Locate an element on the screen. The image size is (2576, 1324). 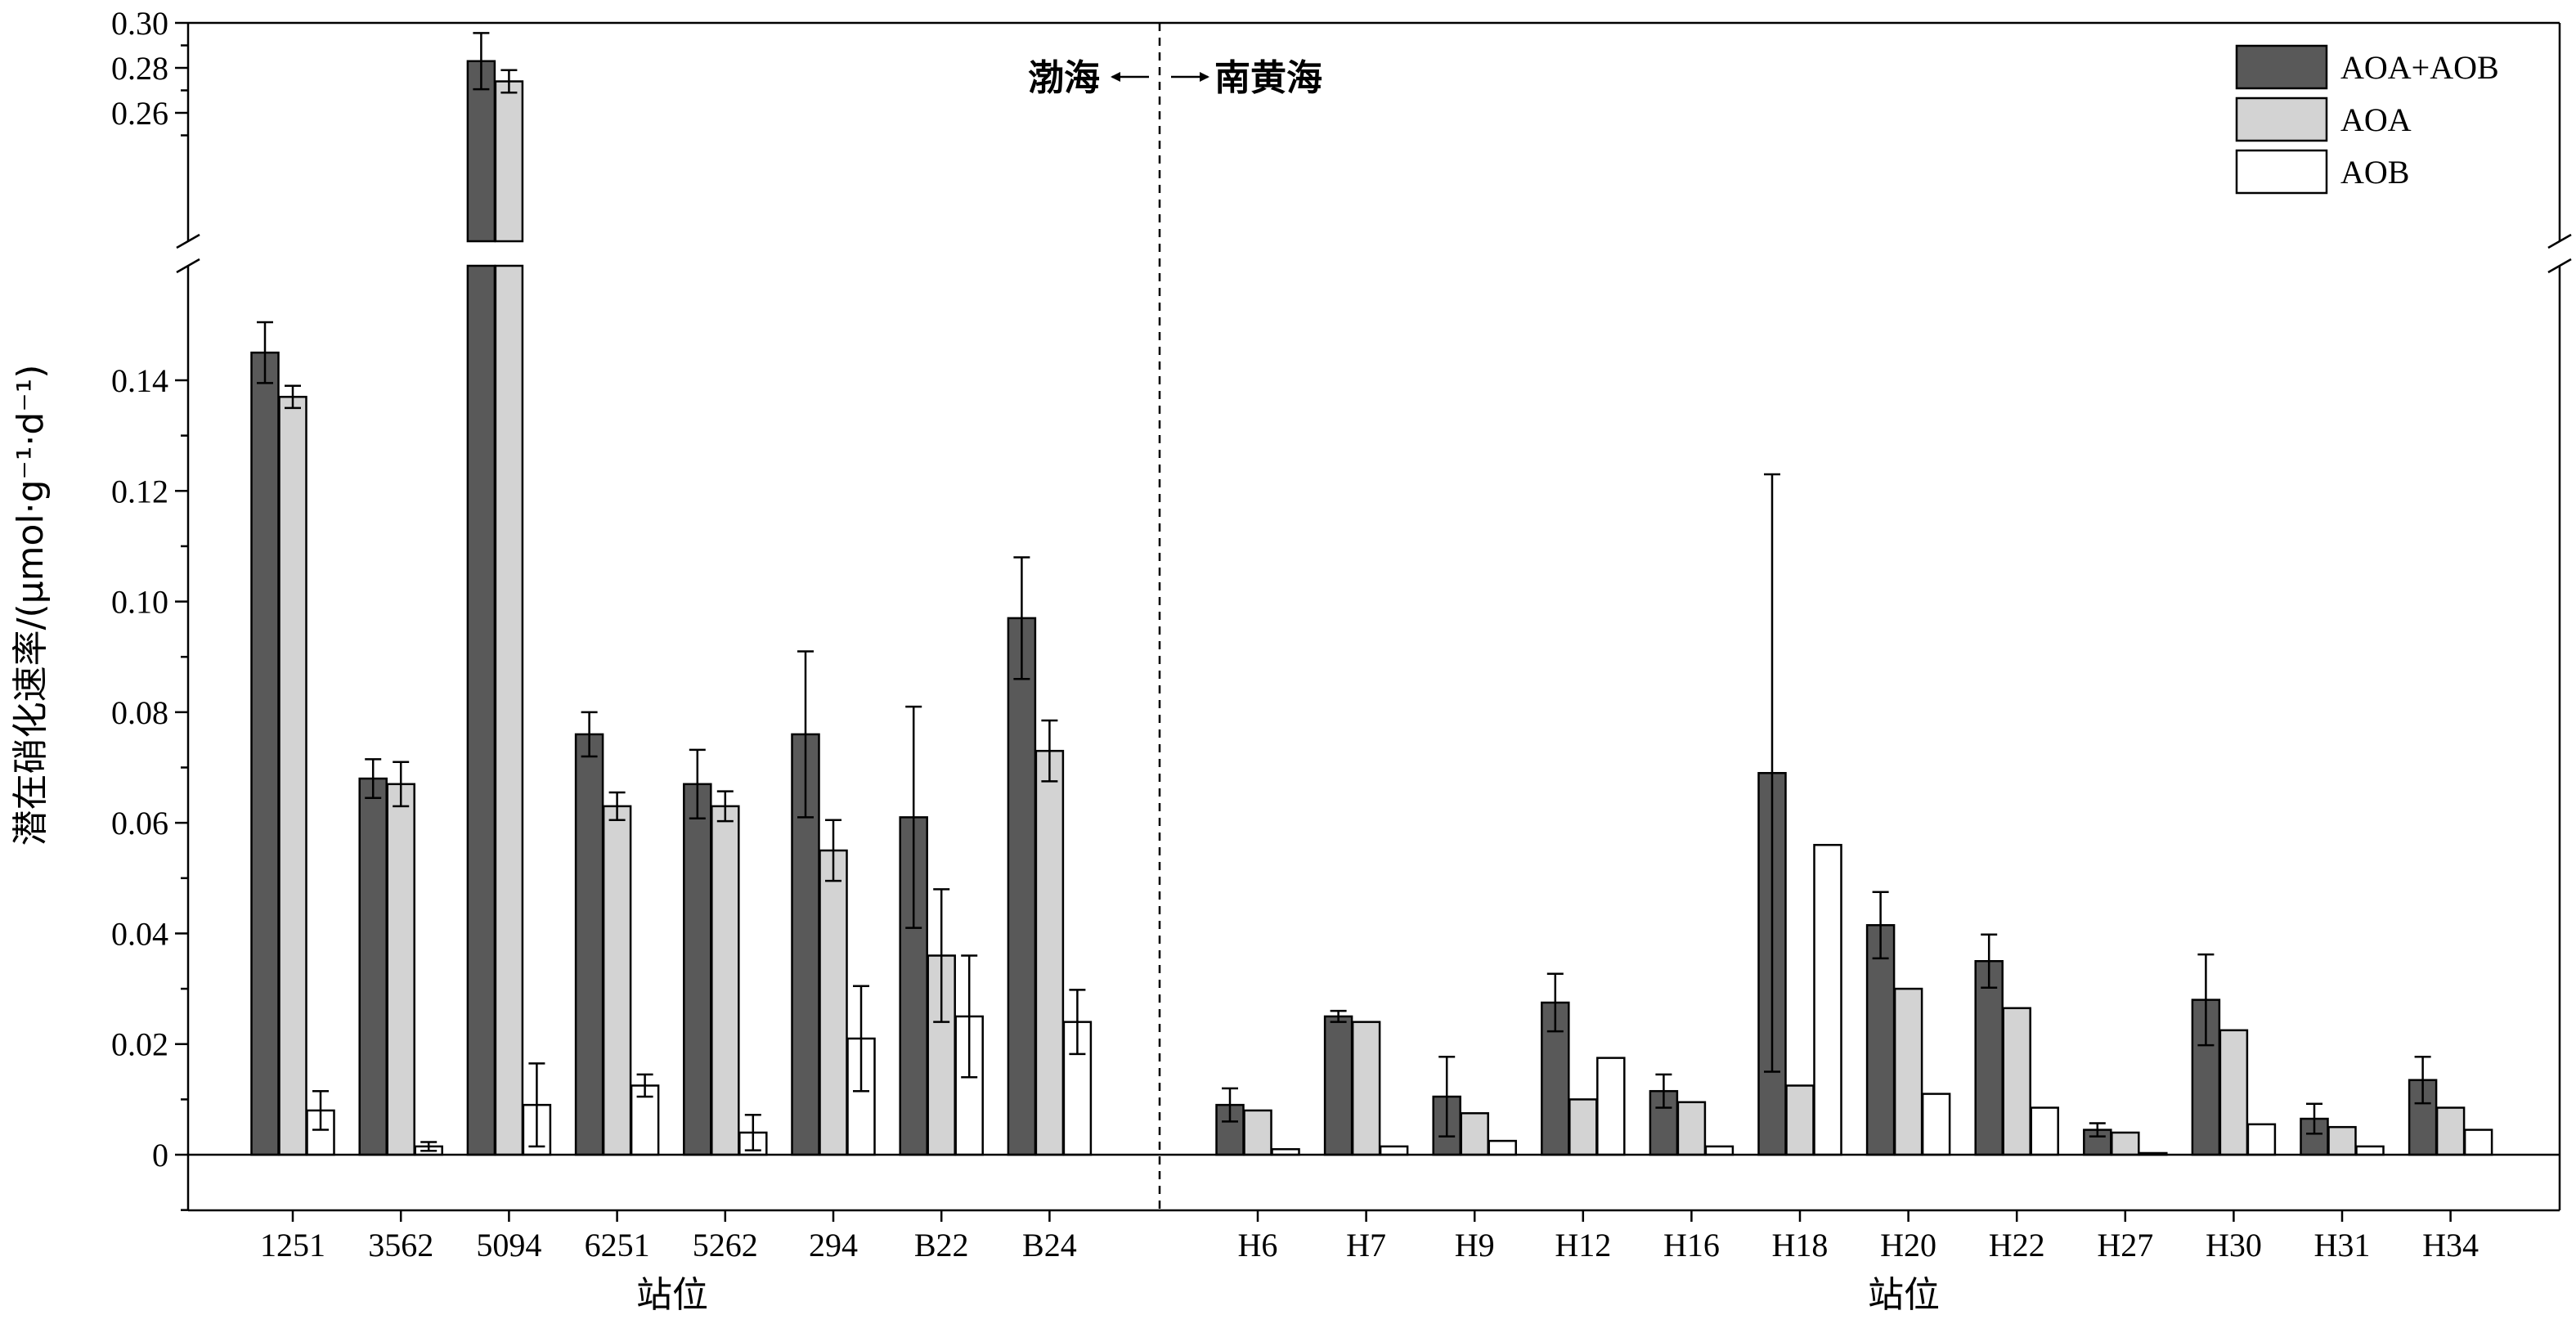
bar-aob-h7 is located at coordinates (1394, 1150).